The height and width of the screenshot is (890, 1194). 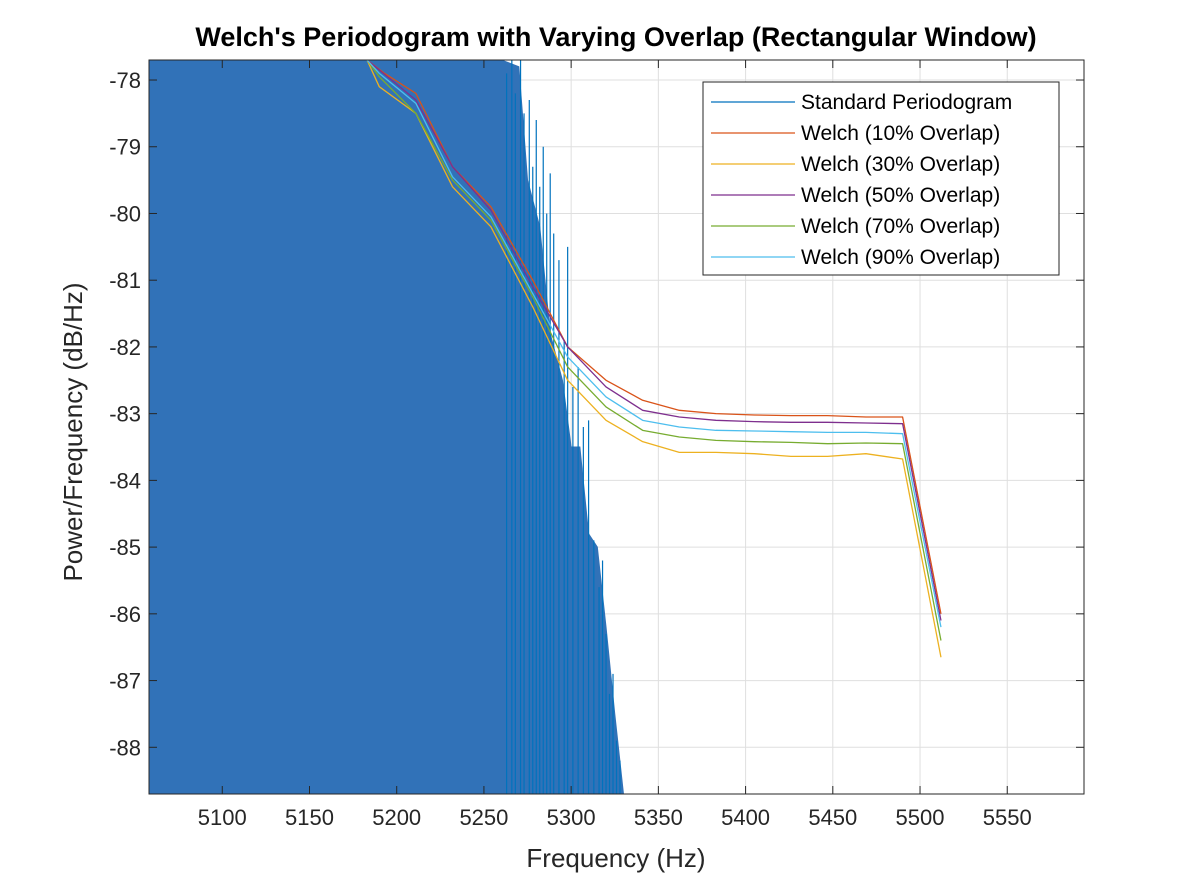 What do you see at coordinates (125, 681) in the screenshot?
I see `y-tick-label: -87` at bounding box center [125, 681].